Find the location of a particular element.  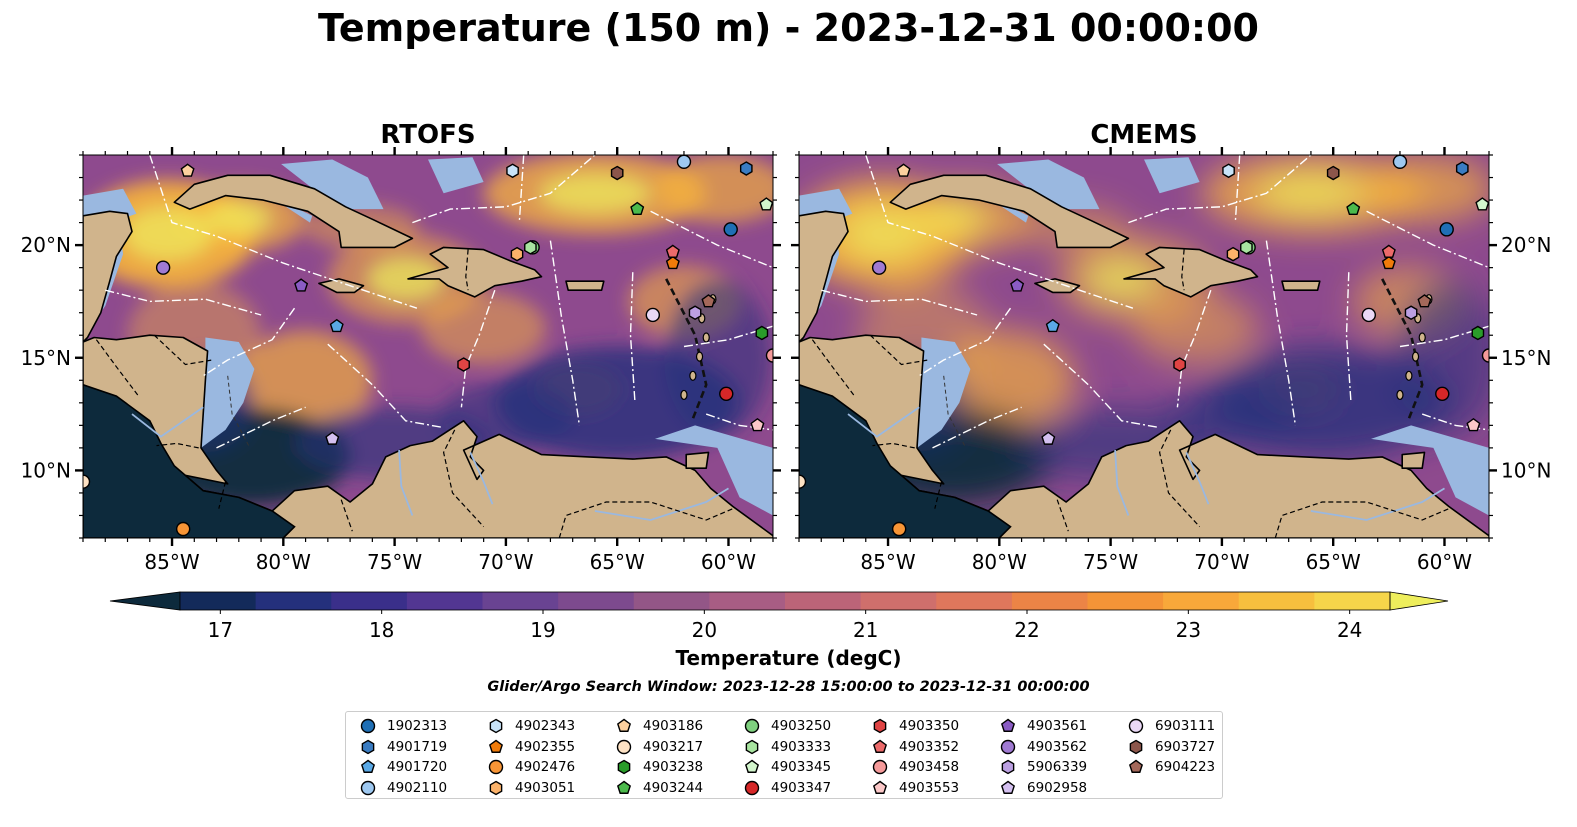

legend-item: 4903345 is located at coordinates (786, 767).